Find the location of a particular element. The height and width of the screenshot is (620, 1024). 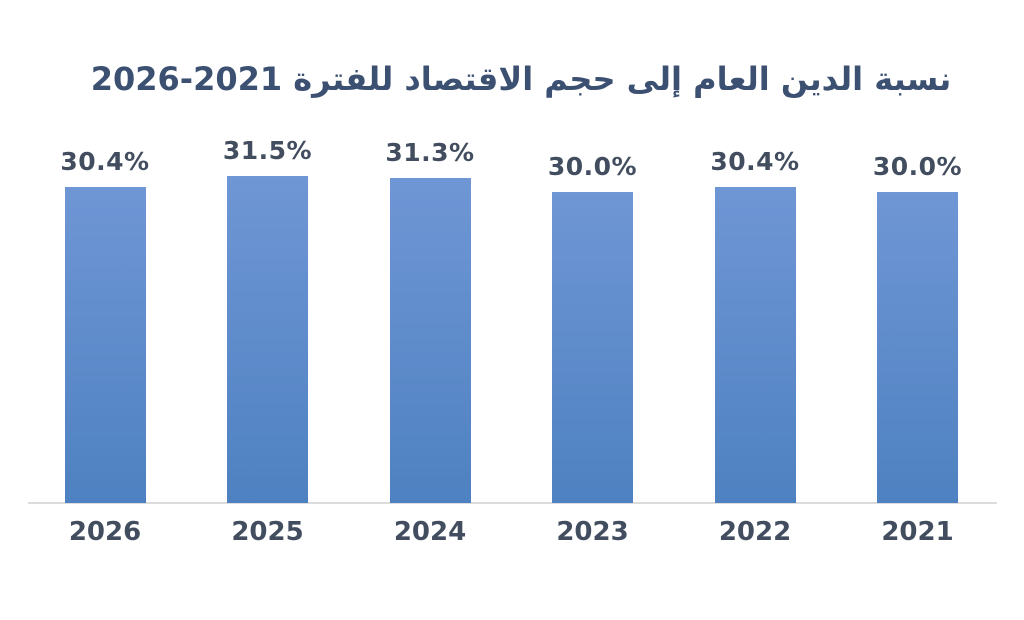

x-axis-label-2023: 2023 is located at coordinates (592, 532).